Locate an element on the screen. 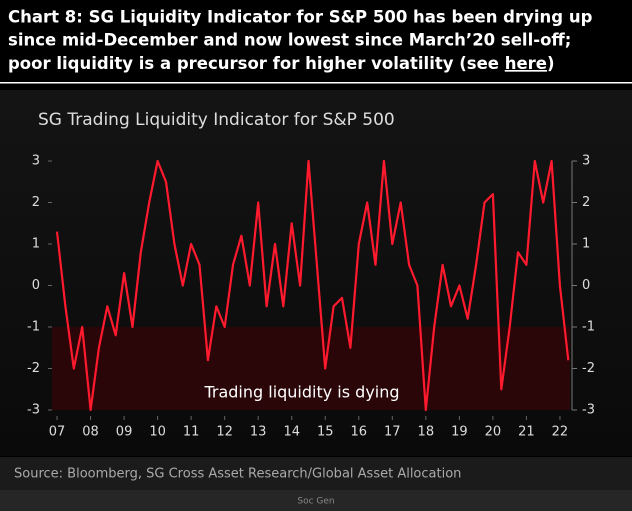  y2-tick-label: -3 is located at coordinates (588, 410).